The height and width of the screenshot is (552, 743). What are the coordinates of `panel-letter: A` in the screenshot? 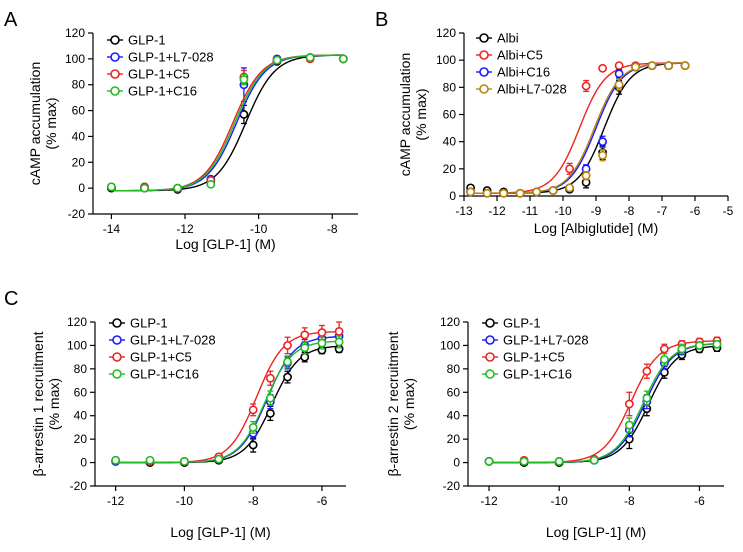 It's located at (11, 20).